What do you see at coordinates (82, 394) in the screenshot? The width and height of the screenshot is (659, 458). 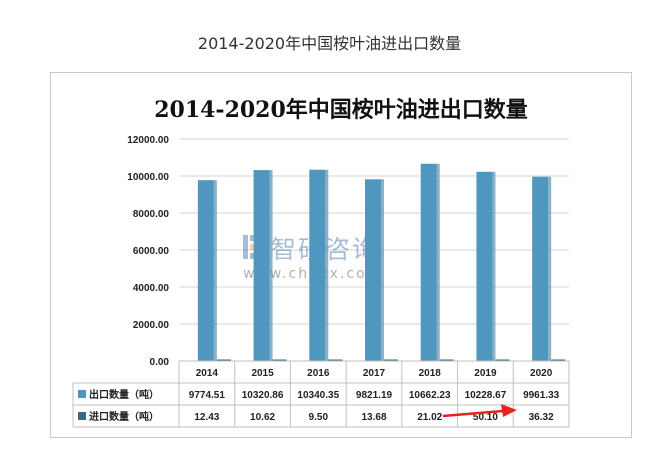 I see `legend-key-export` at bounding box center [82, 394].